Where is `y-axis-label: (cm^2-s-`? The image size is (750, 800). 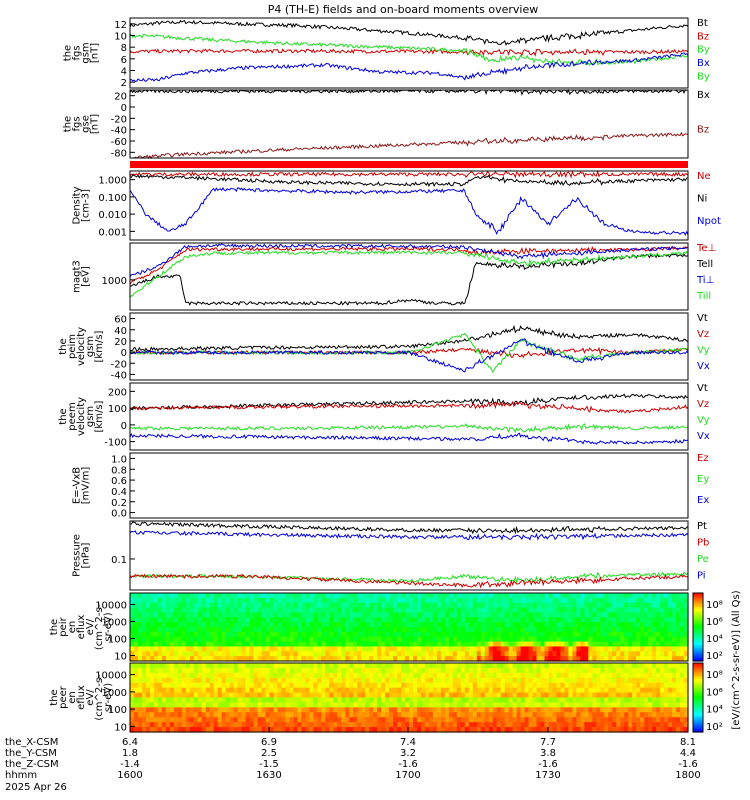 y-axis-label: (cm^2-s- is located at coordinates (99, 697).